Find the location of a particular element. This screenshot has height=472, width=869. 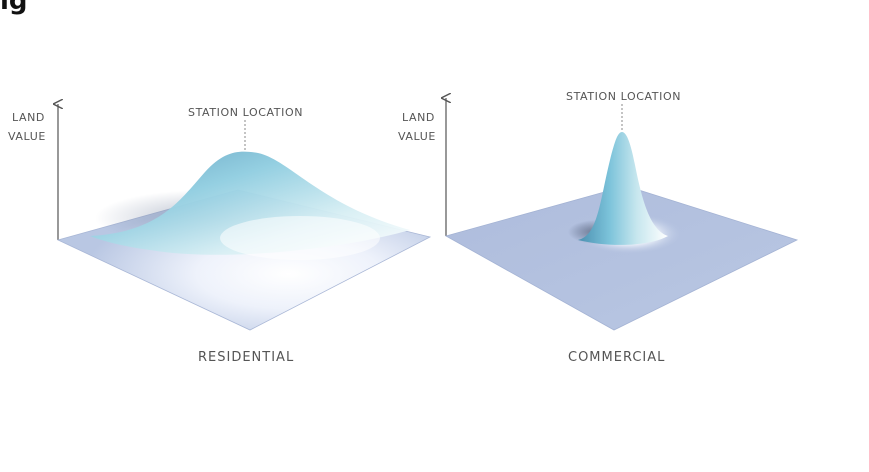

page-title: ig is located at coordinates (14, 8).